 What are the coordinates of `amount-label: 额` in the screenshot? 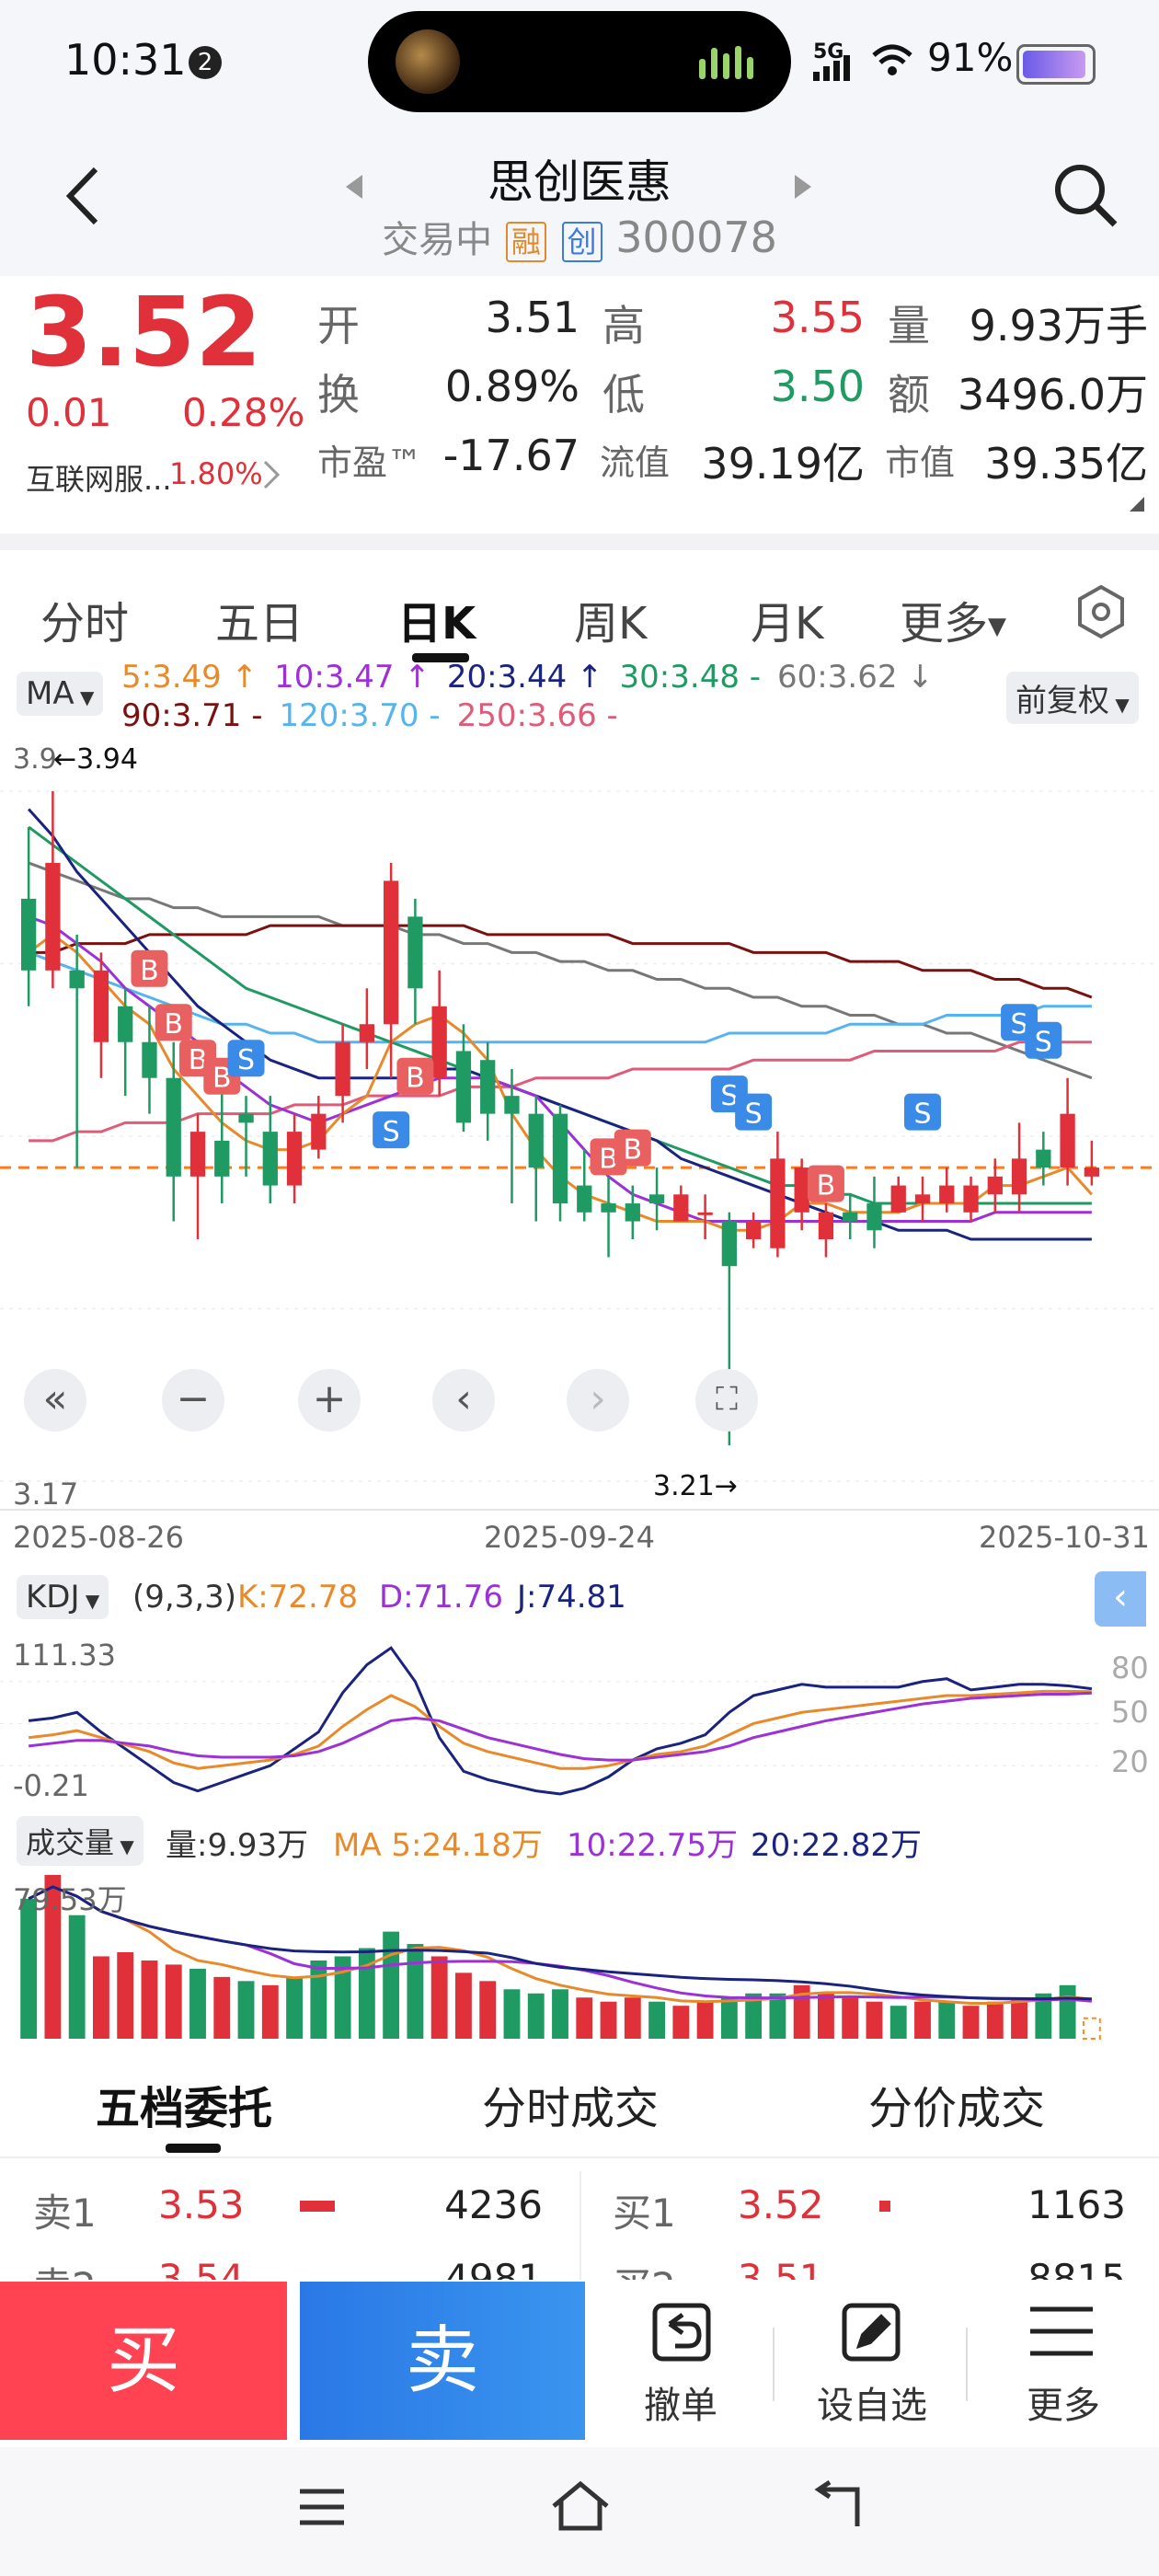 It's located at (909, 395).